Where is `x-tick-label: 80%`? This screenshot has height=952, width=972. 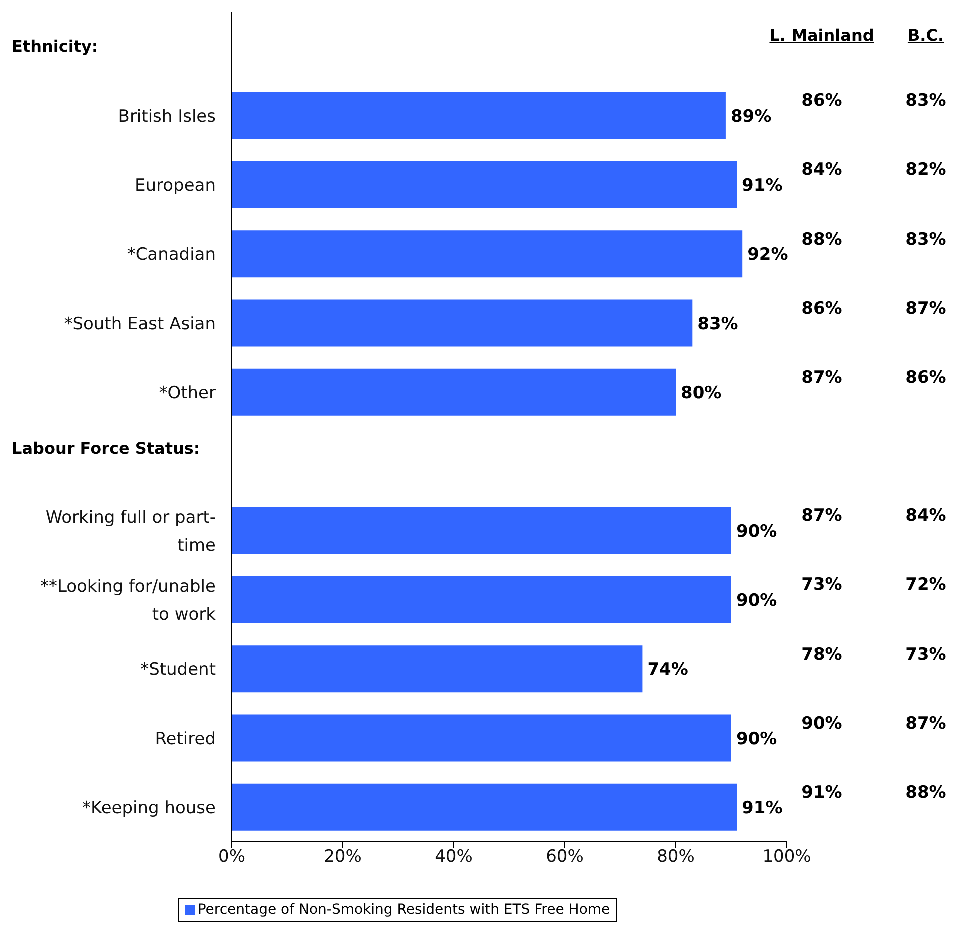
x-tick-label: 80% is located at coordinates (676, 857).